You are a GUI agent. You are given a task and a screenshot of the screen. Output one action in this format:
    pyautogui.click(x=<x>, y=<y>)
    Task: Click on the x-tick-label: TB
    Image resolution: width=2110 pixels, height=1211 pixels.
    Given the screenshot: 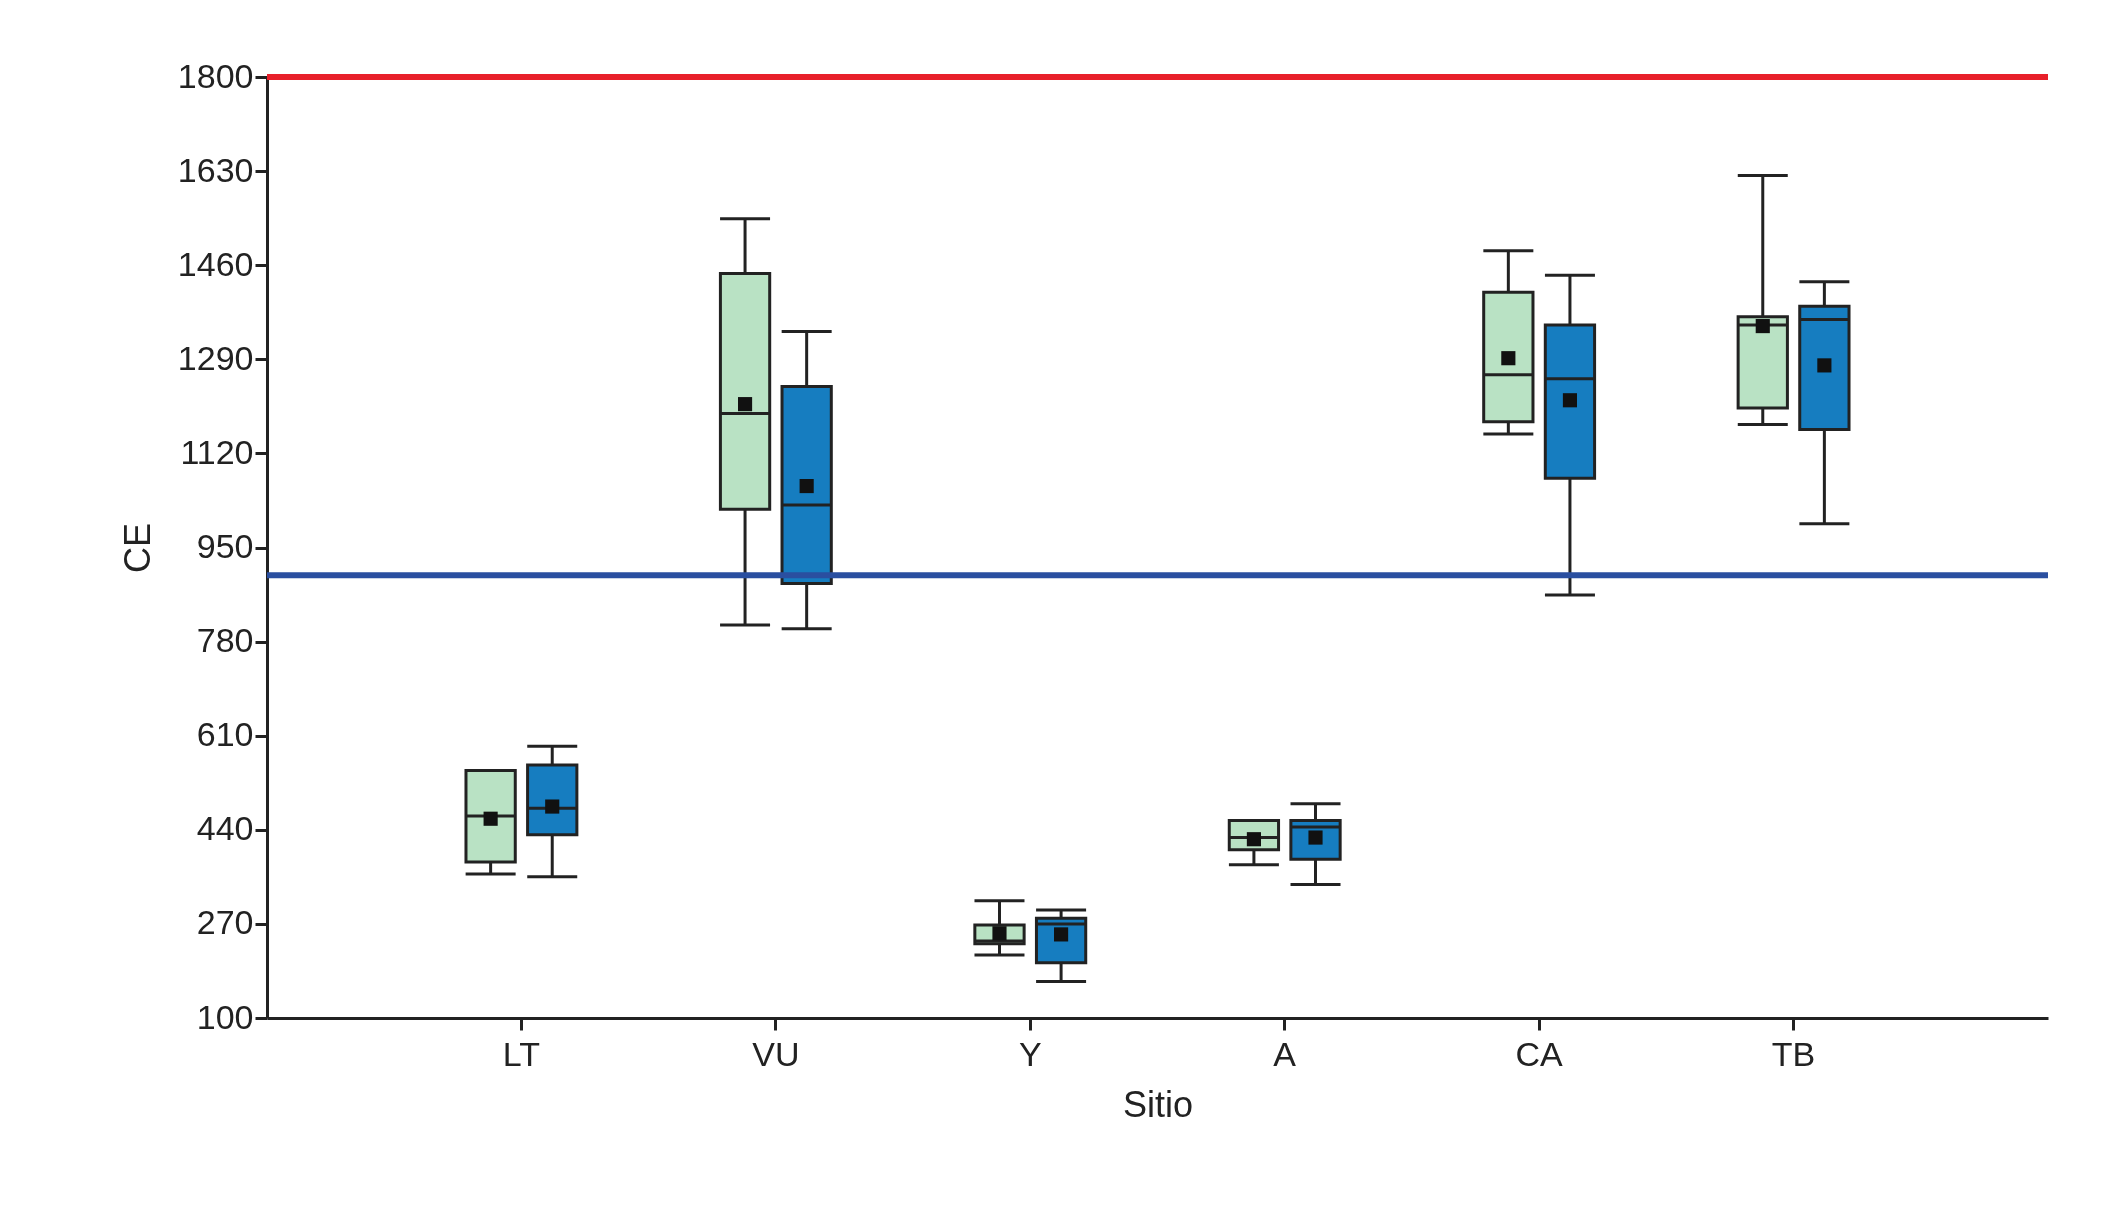 What is the action you would take?
    pyautogui.click(x=1793, y=1053)
    